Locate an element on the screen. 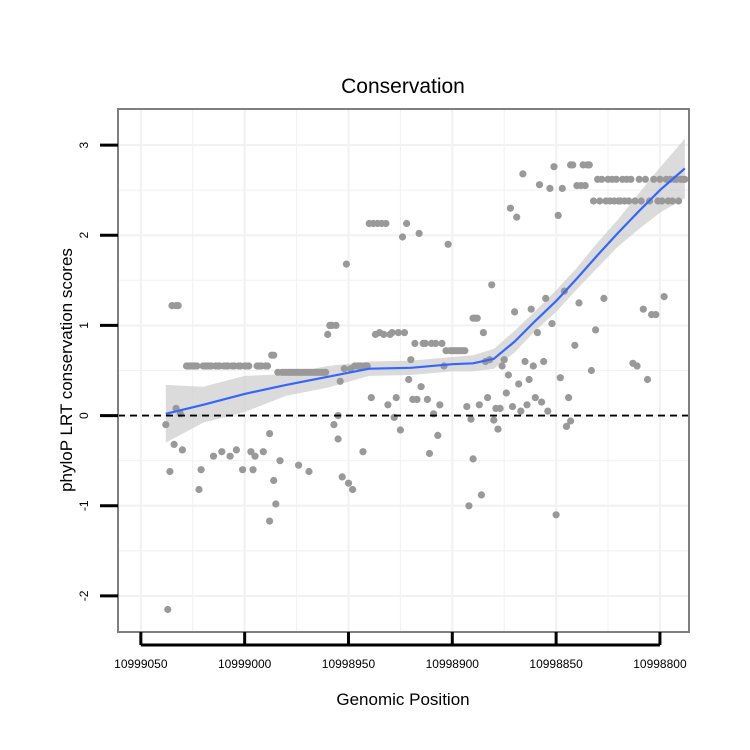  y-tick-label: -2 is located at coordinates (84, 595).